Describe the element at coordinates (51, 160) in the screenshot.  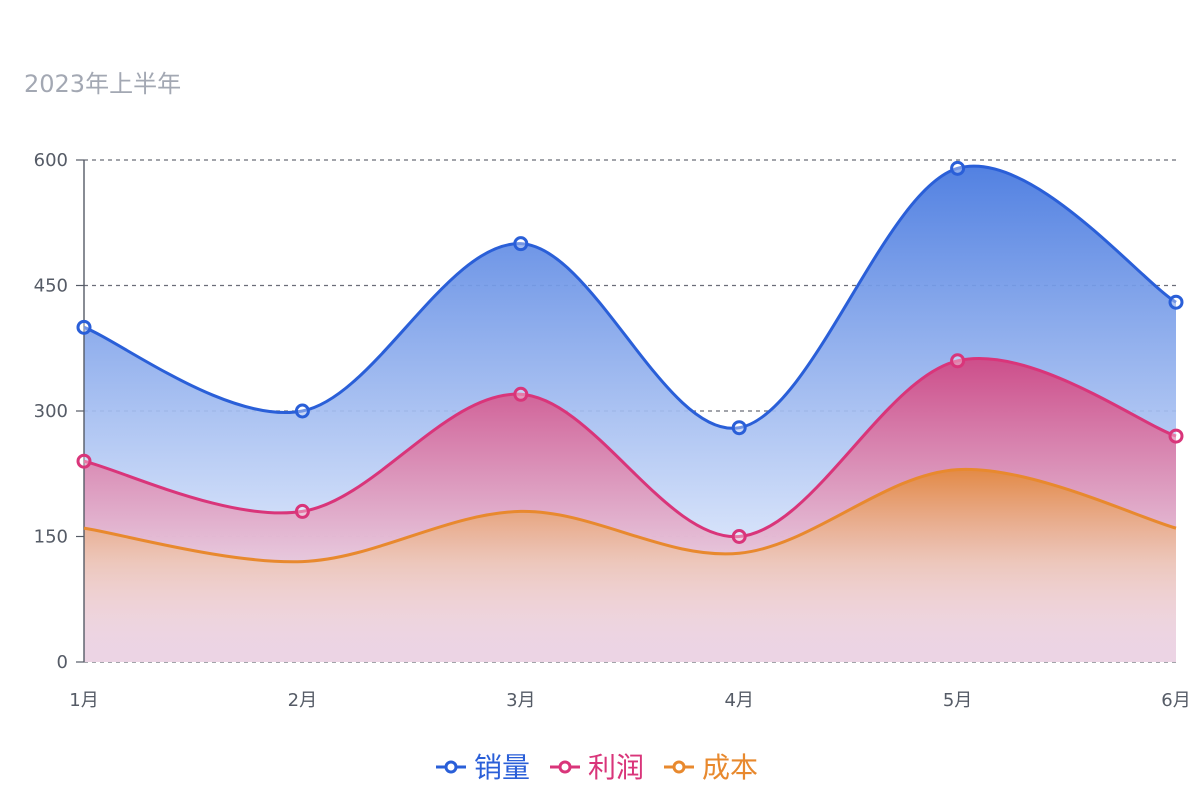
I see `y-tick-label: 600` at that location.